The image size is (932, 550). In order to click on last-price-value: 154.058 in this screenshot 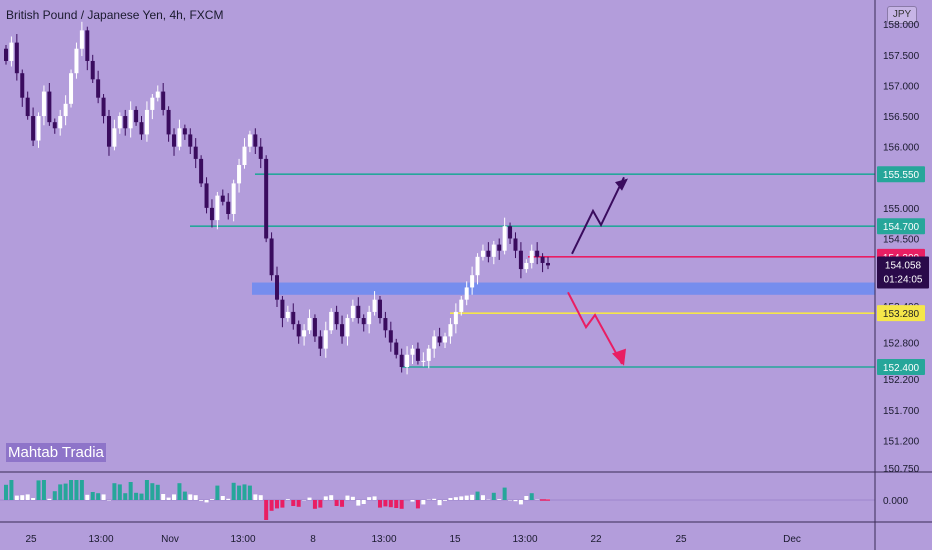, I will do `click(903, 266)`.